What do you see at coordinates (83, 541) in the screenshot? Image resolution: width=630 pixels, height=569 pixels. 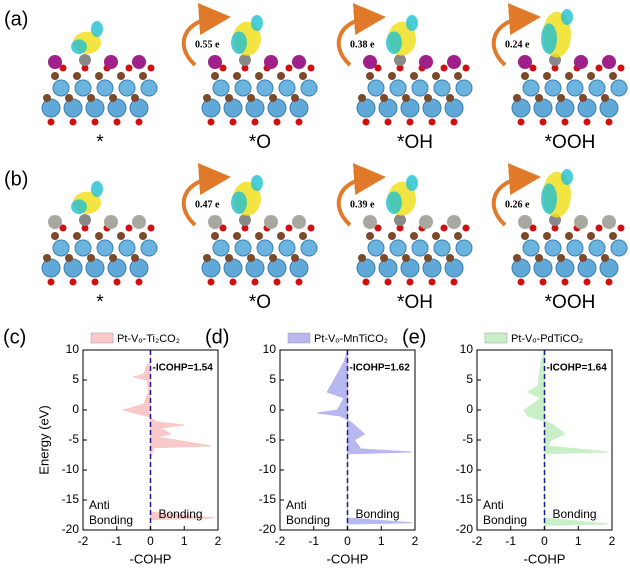 I see `x-tick-label: -2` at bounding box center [83, 541].